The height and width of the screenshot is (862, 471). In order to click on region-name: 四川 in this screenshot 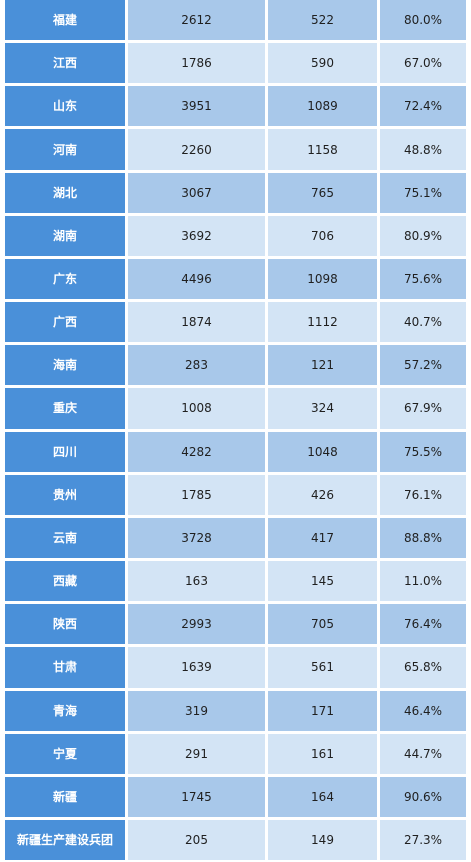, I will do `click(65, 451)`.